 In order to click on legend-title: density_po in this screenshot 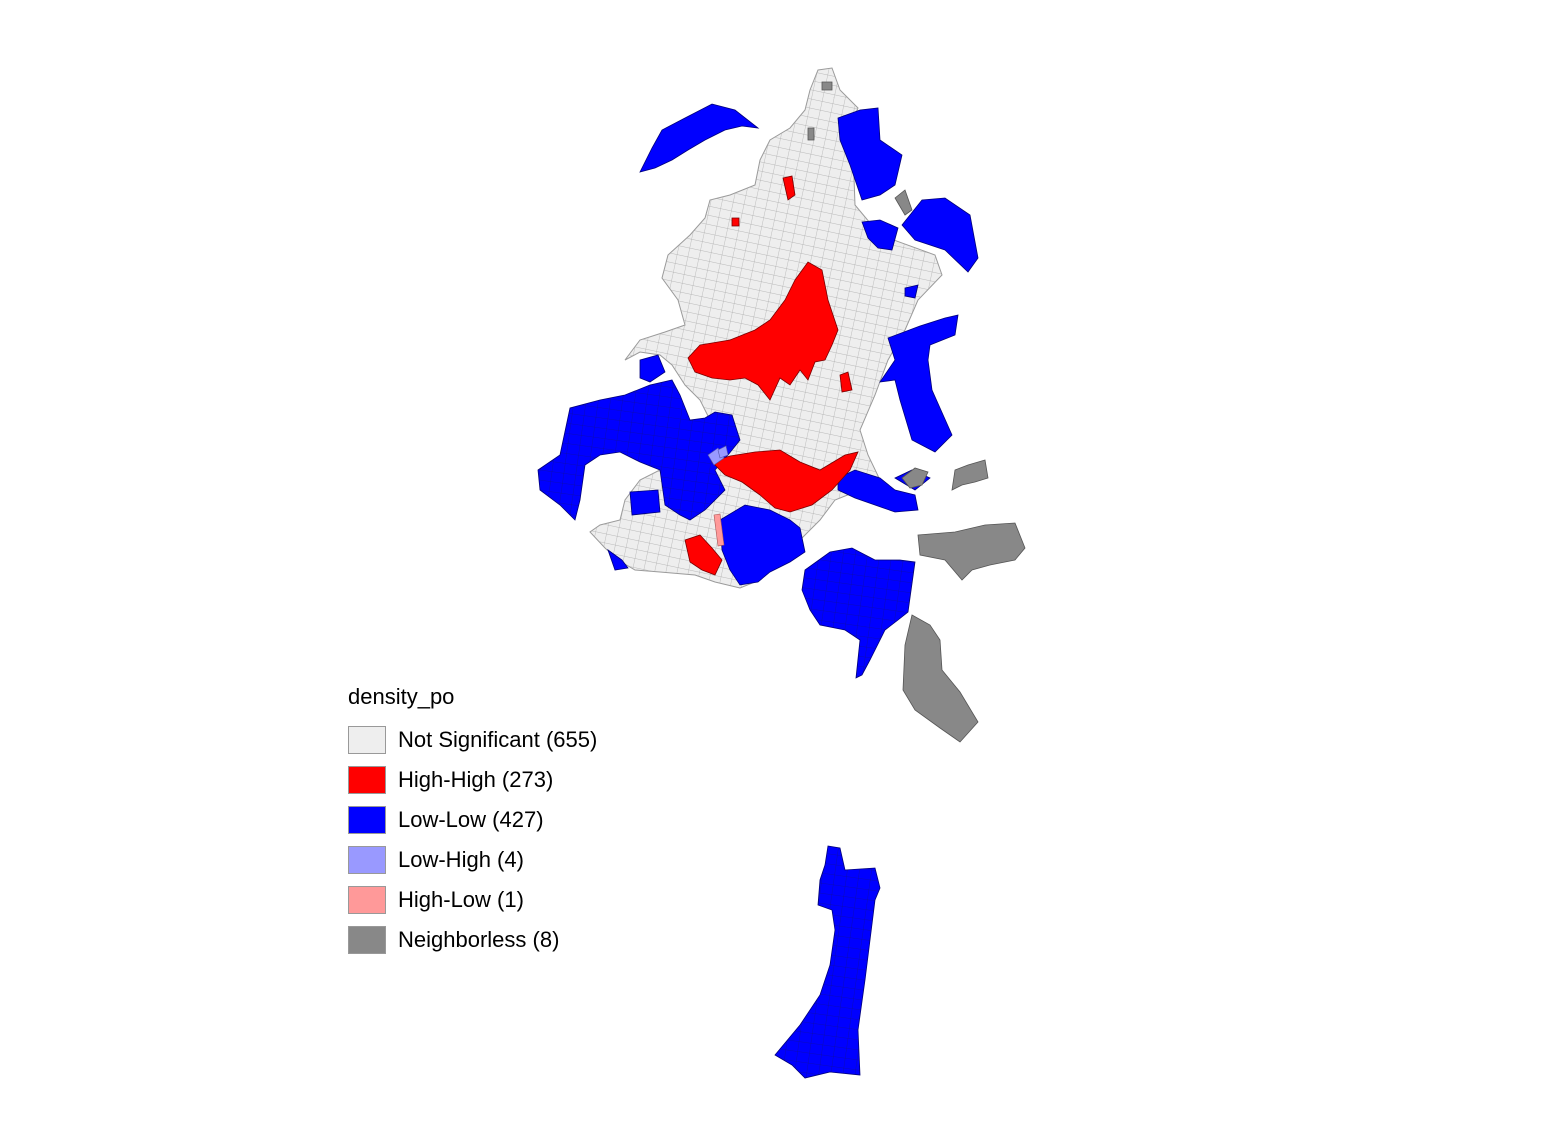, I will do `click(401, 696)`.